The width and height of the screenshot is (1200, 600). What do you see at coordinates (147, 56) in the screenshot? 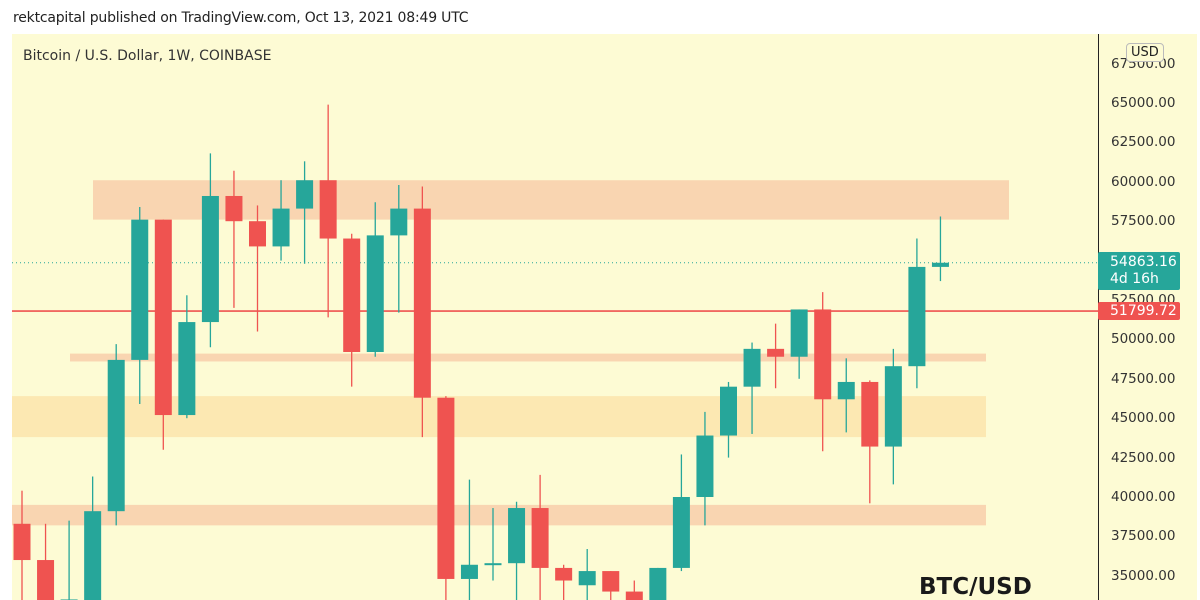
I see `symbol-title: Bitcoin / U.S. Dollar, 1W, COINBASE` at bounding box center [147, 56].